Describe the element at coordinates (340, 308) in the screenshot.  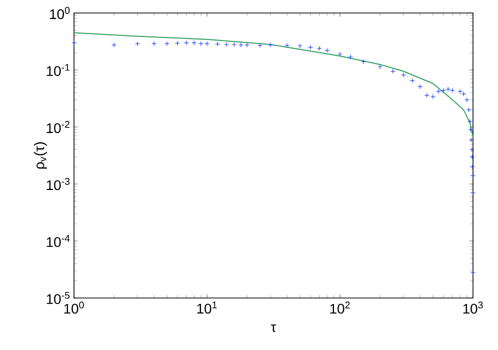
I see `x-tick-label: 10$^{2}$` at that location.